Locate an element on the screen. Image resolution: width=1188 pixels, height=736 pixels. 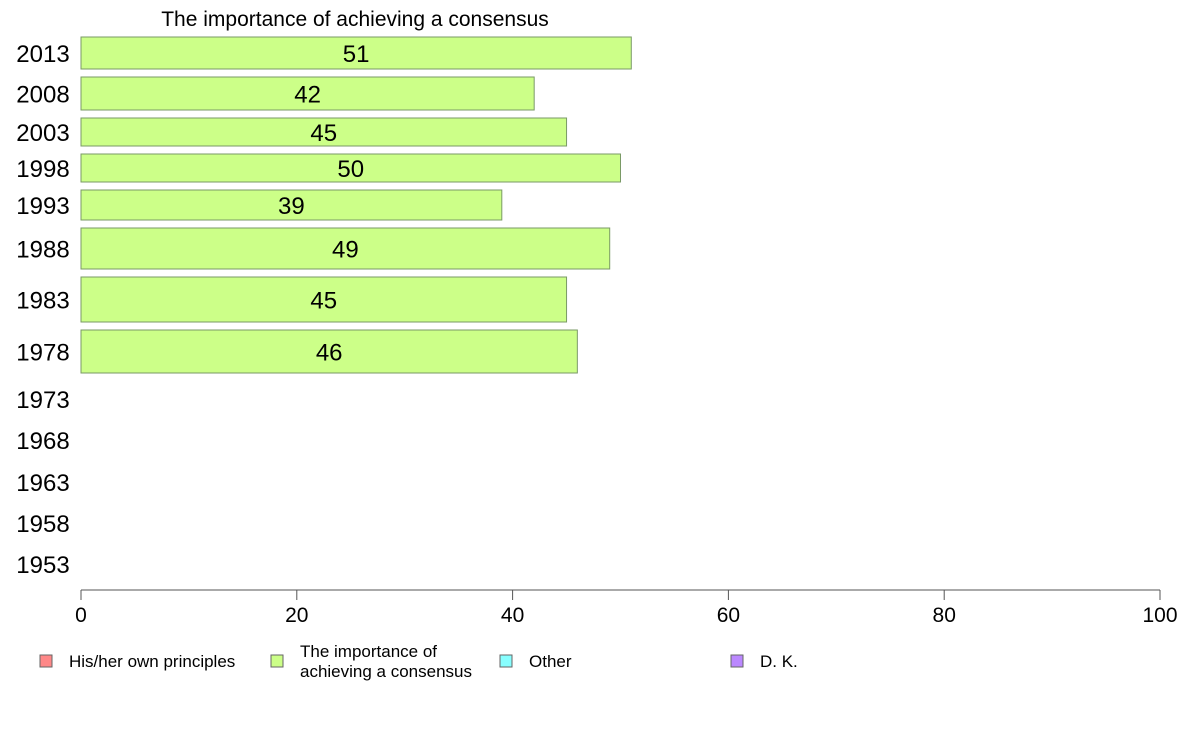
year-label: 1988 is located at coordinates (42, 250).